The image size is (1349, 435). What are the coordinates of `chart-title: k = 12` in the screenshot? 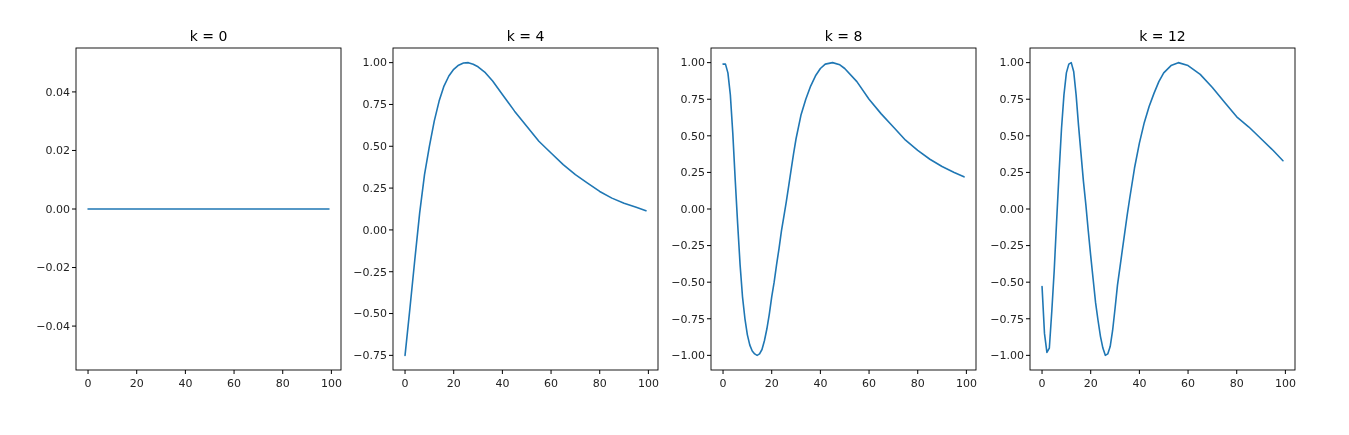 It's located at (1162, 36).